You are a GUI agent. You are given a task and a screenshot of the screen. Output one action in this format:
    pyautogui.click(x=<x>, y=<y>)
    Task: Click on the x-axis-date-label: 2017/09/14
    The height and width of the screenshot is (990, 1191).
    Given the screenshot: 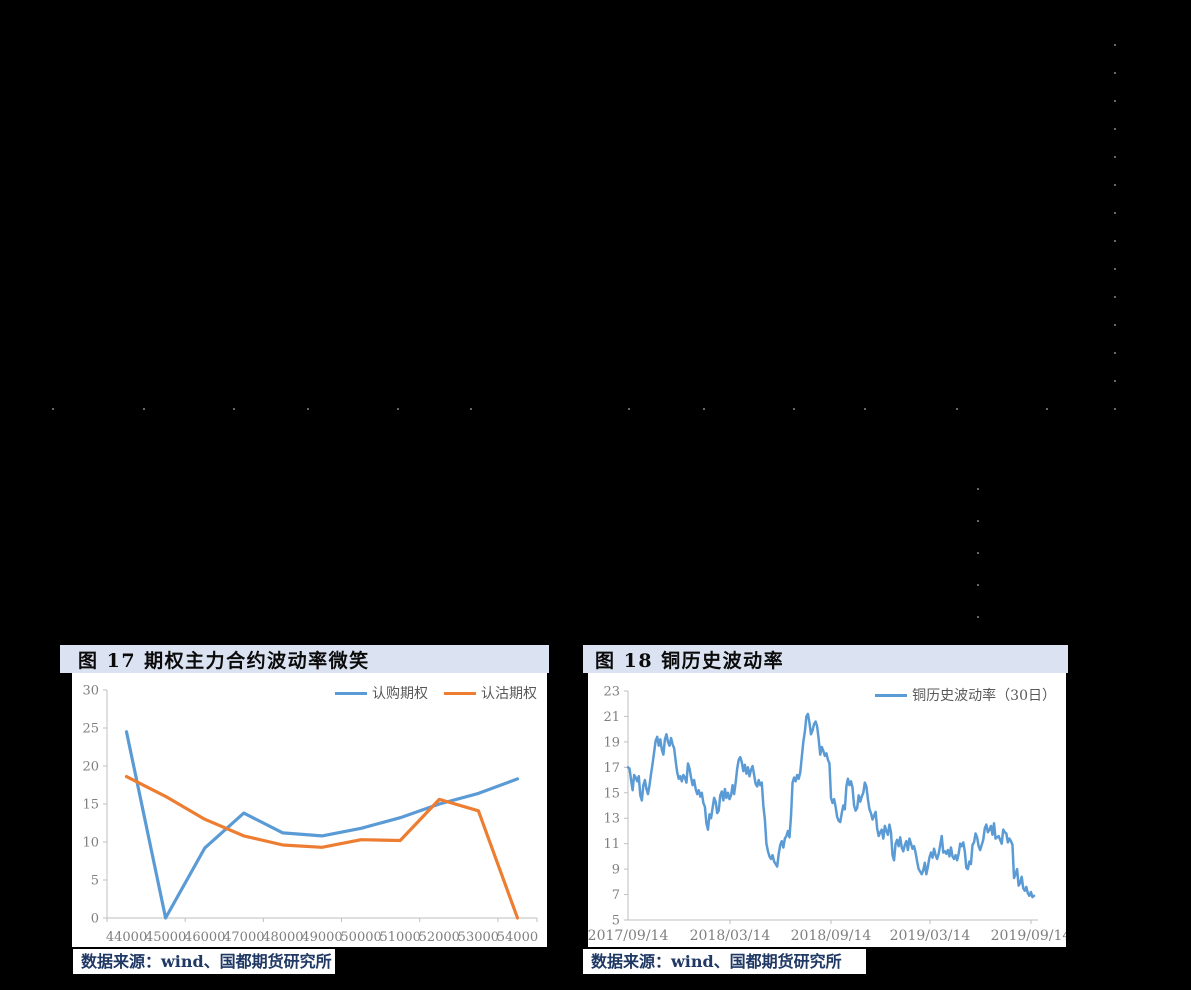 What is the action you would take?
    pyautogui.click(x=628, y=936)
    